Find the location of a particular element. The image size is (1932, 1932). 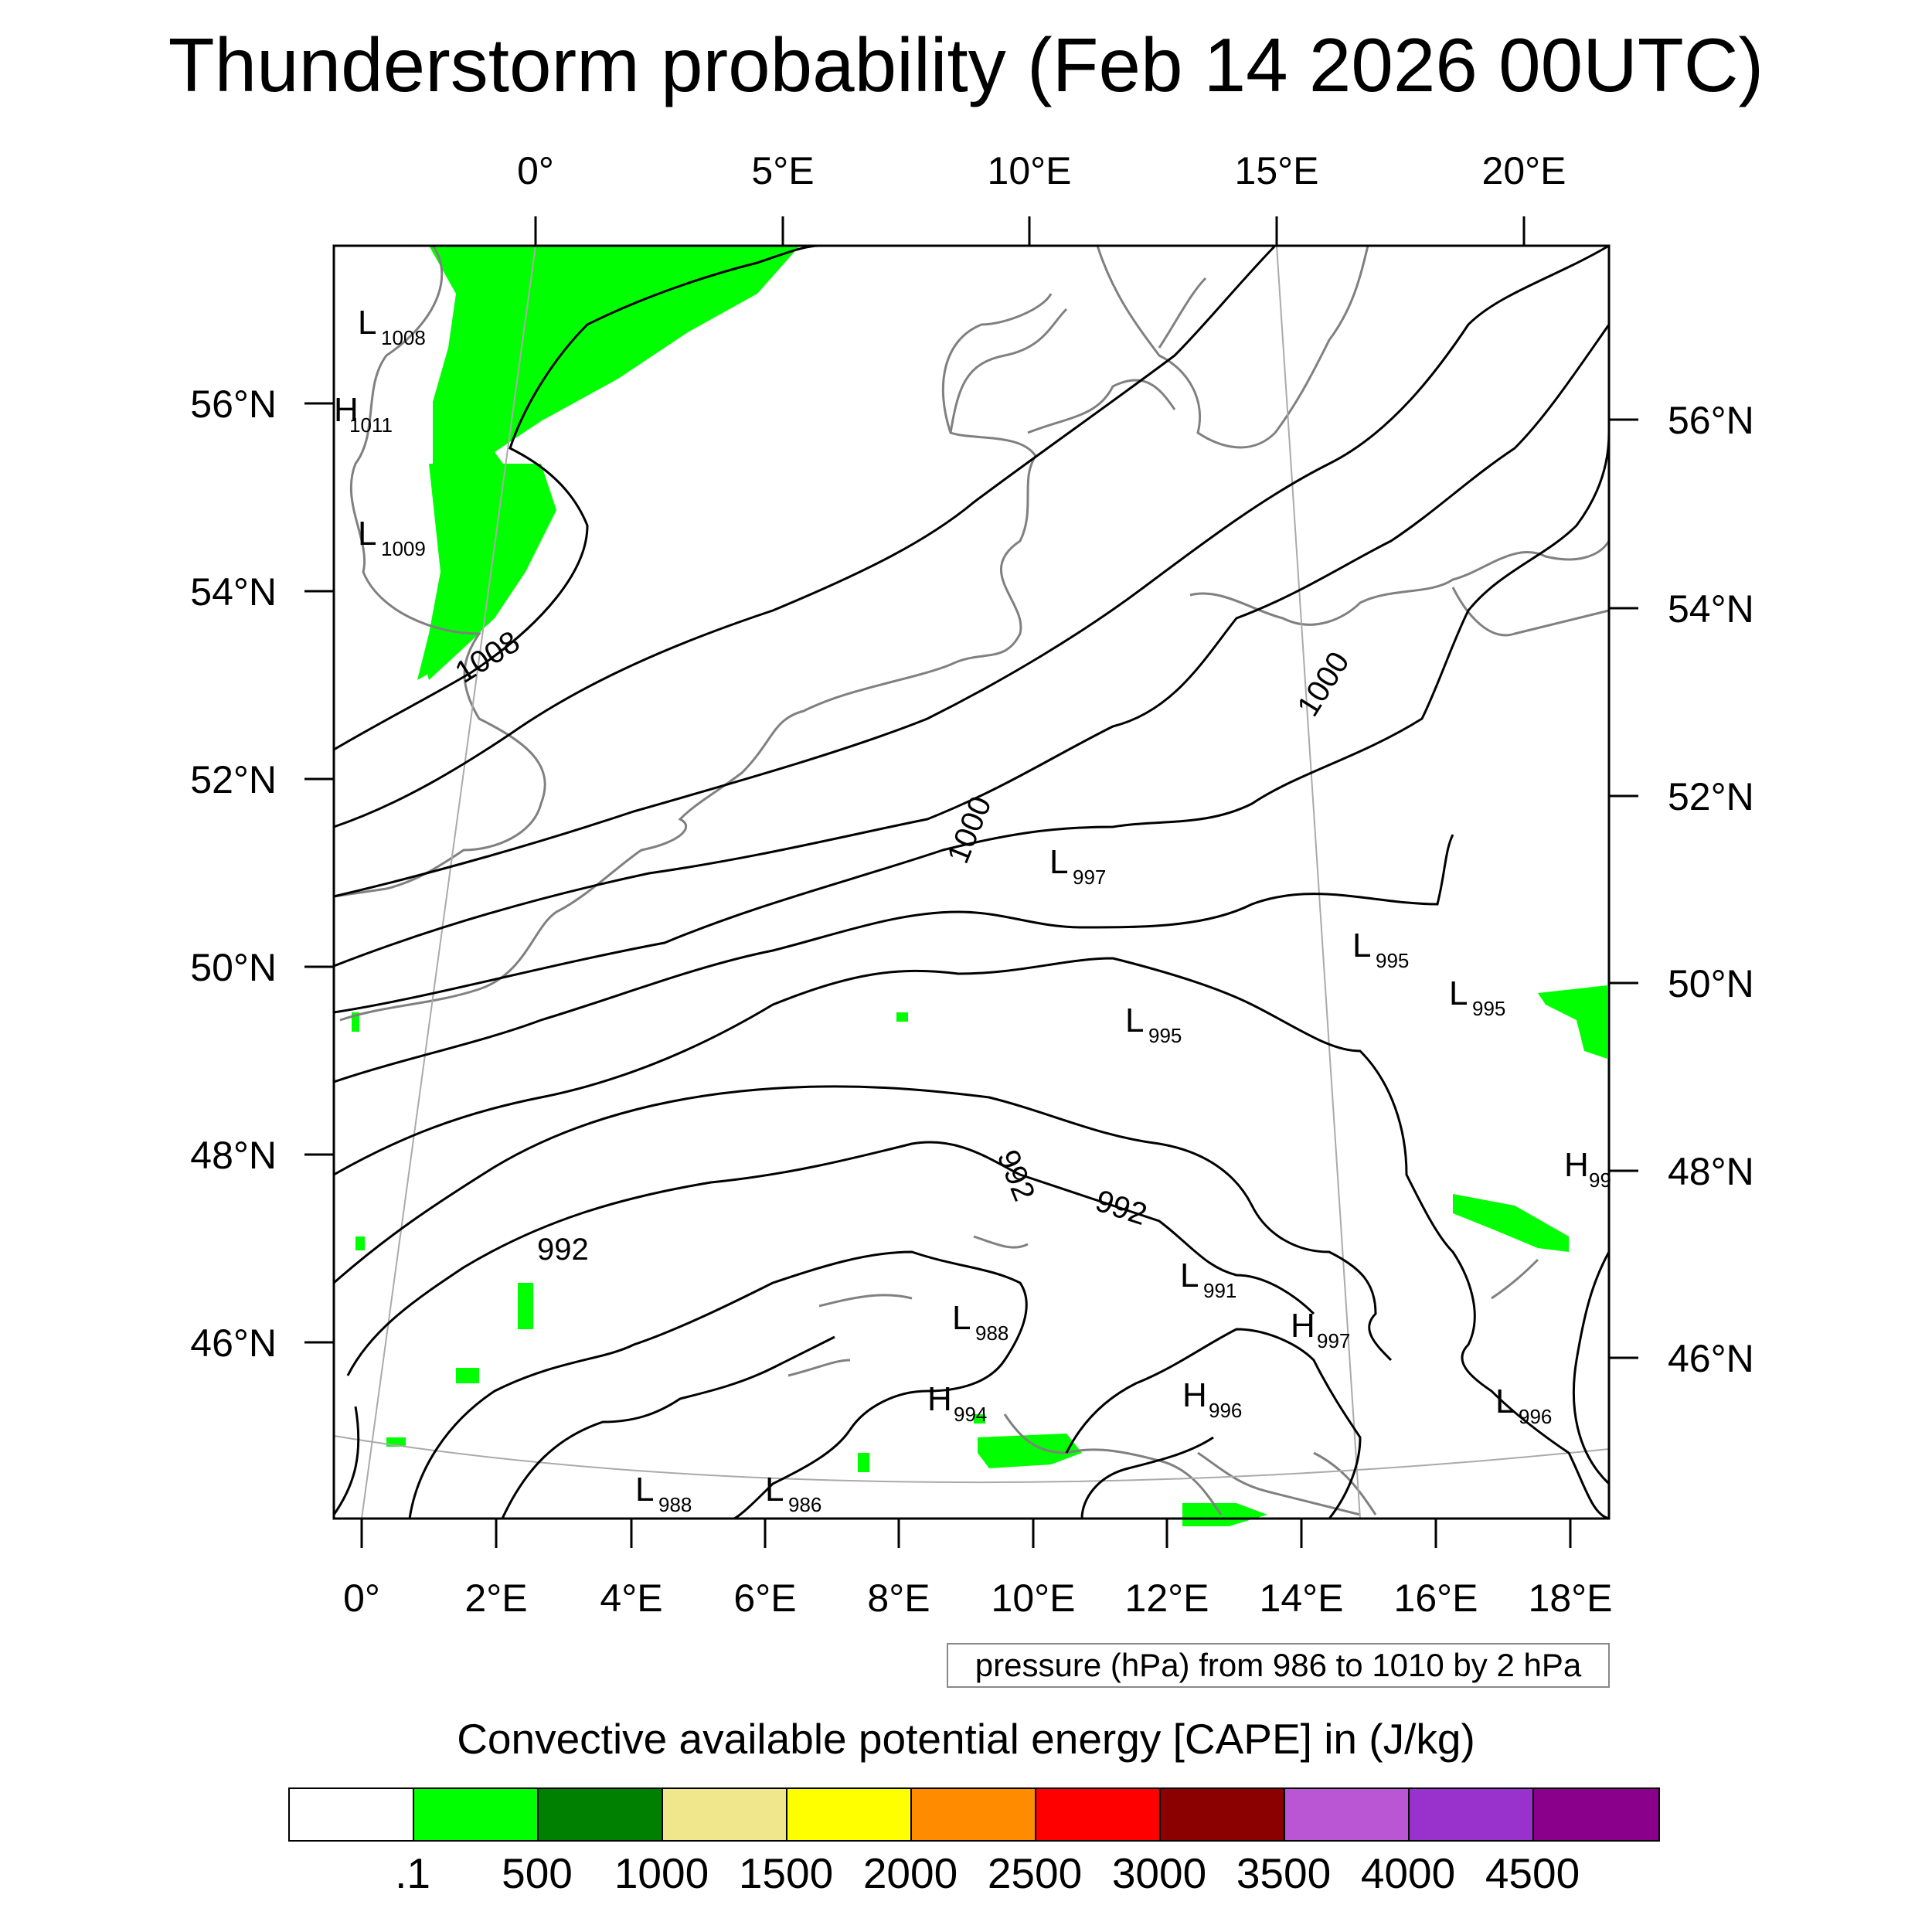

left-lat-label: 46°N is located at coordinates (234, 1343).